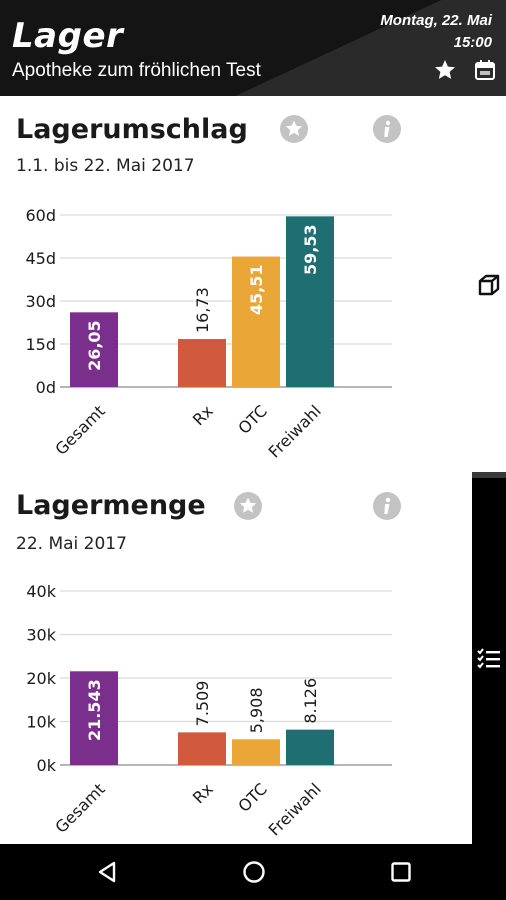 The image size is (506, 900). Describe the element at coordinates (105, 166) in the screenshot. I see `card-subtitle: 1.1. bis 22. Mai 2017` at that location.